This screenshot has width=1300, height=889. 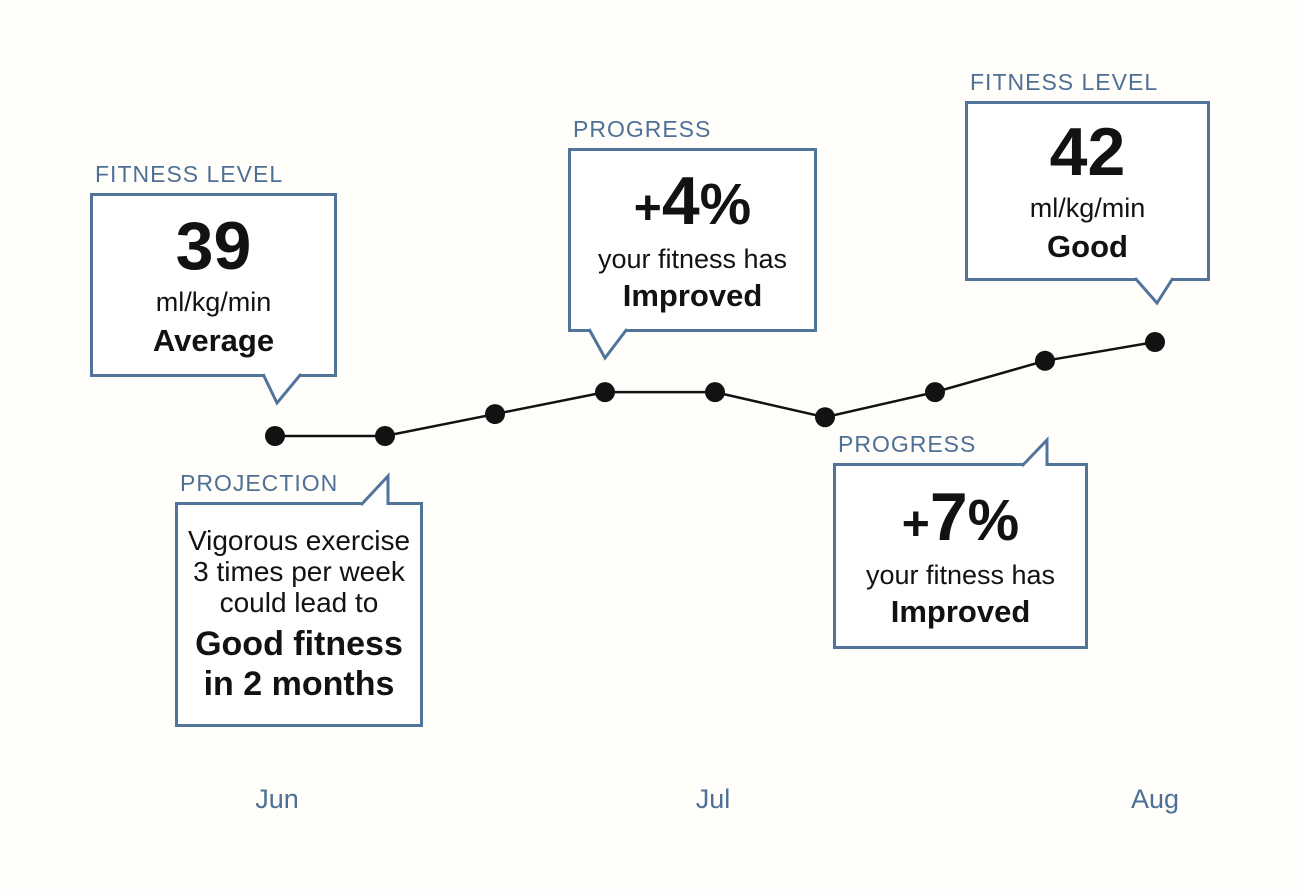 I want to click on callout-progress-mid: PROGRESS +4% your fitness has Improved, so click(x=692, y=224).